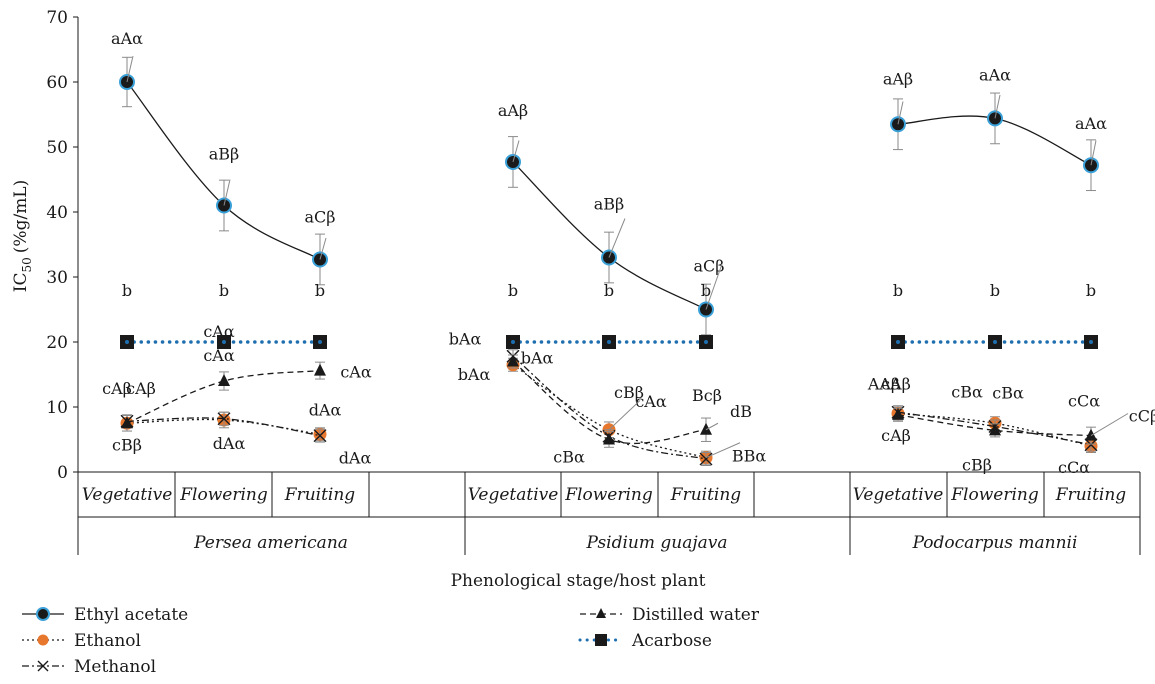  What do you see at coordinates (27, 264) in the screenshot?
I see `y-axis-label-subscript: 50` at bounding box center [27, 264].